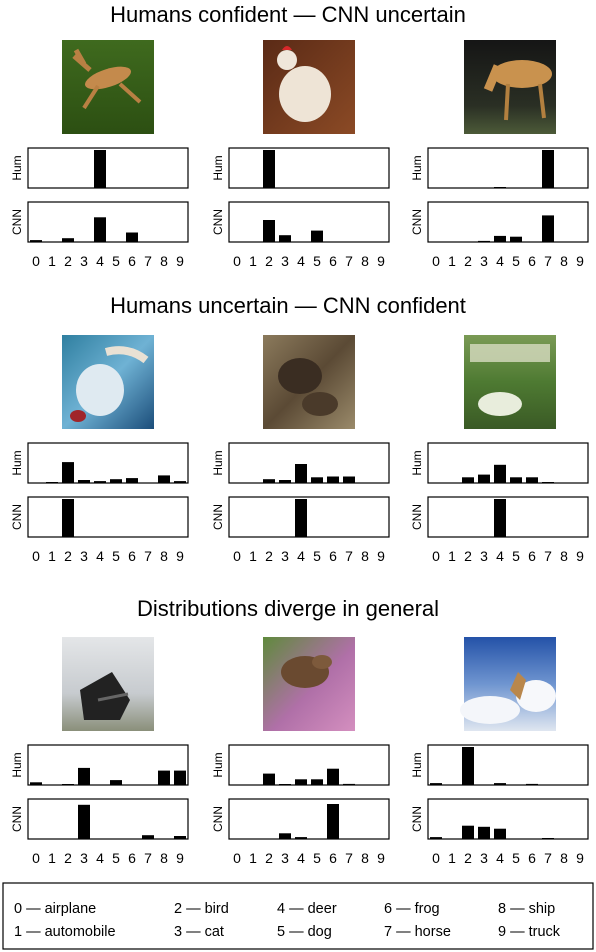 Image resolution: width=596 pixels, height=952 pixels. I want to click on example-2-1: Hum CNN 0 1 2 3 4 5 6 7 8 9, so click(99, 503).